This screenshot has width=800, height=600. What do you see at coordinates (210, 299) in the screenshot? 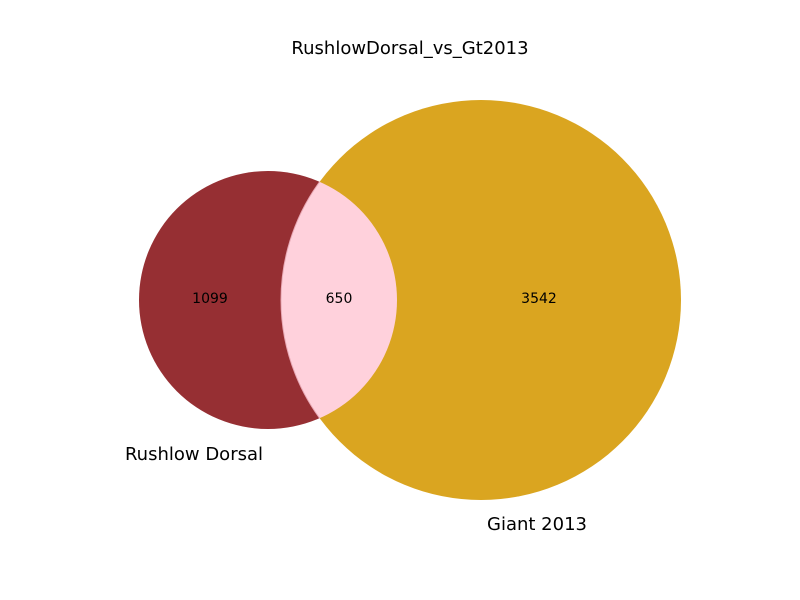
I see `count-label-rushlow-only: 1099` at bounding box center [210, 299].